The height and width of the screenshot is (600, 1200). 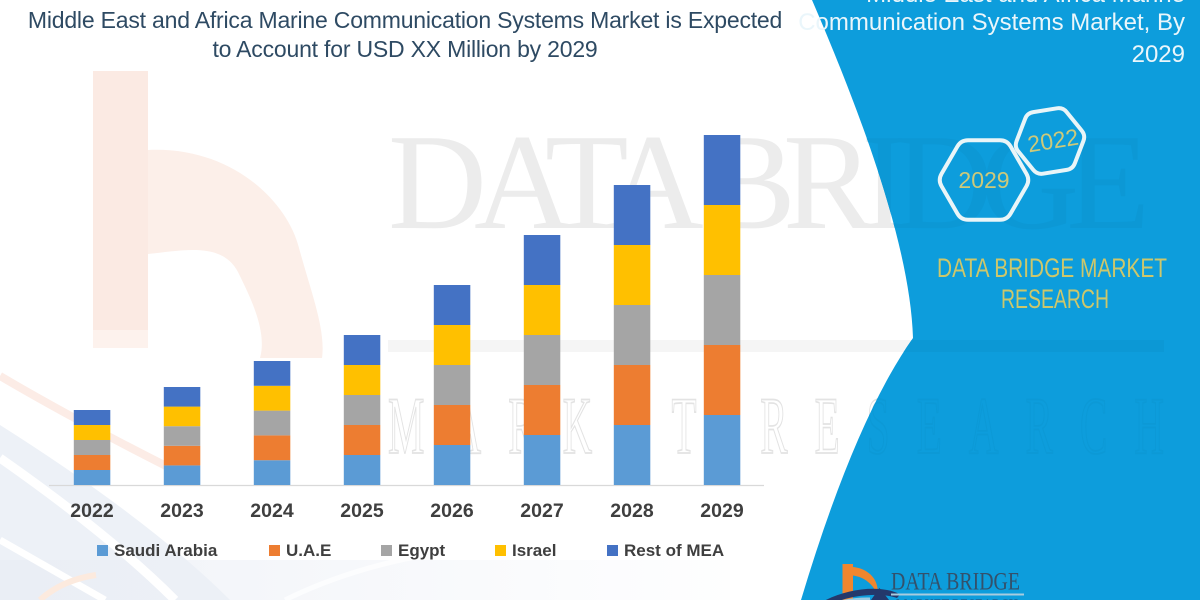 I want to click on svg-text: 2029, so click(x=983, y=180).